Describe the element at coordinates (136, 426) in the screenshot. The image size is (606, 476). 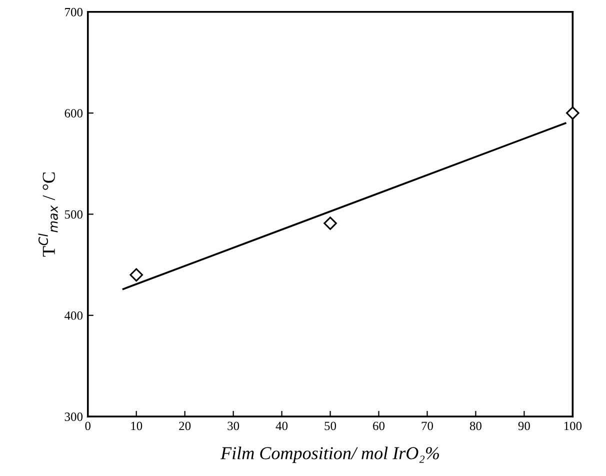
I see `x-tick-label: 10` at that location.